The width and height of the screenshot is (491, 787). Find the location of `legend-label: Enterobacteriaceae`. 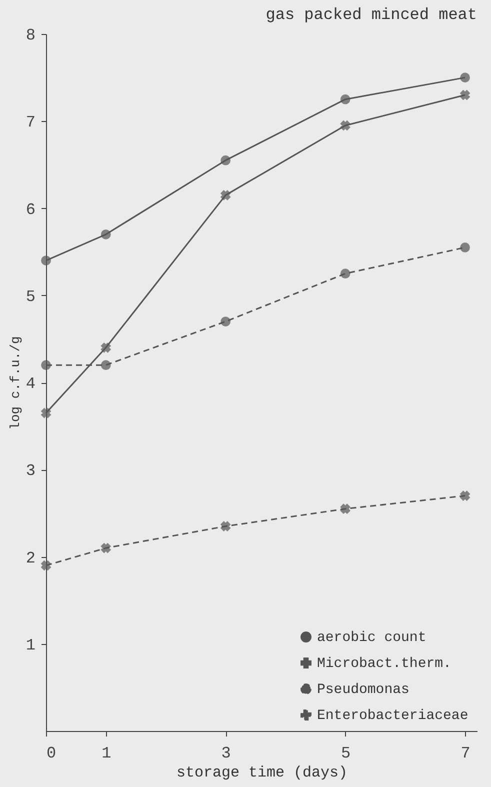

legend-label: Enterobacteriaceae is located at coordinates (392, 716).